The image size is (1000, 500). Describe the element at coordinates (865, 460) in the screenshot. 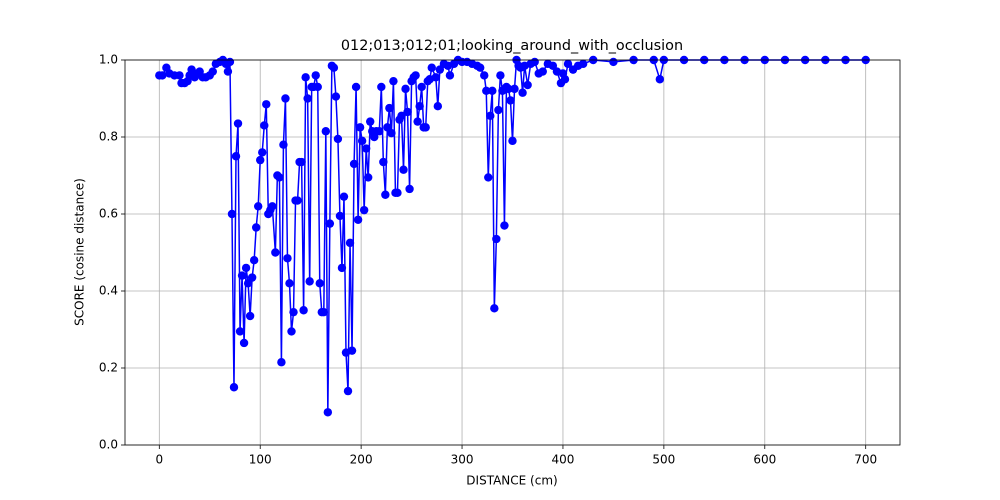

I see `x-tick-label: 700` at that location.